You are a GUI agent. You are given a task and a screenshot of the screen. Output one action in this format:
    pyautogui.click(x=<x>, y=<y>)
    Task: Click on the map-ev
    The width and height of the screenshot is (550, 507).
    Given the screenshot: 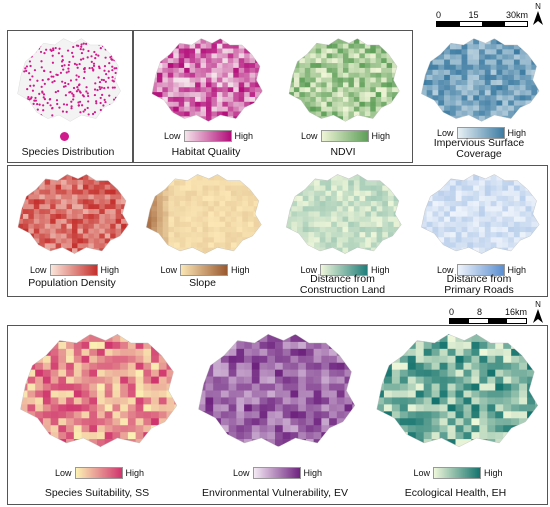 What is the action you would take?
    pyautogui.click(x=277, y=391)
    